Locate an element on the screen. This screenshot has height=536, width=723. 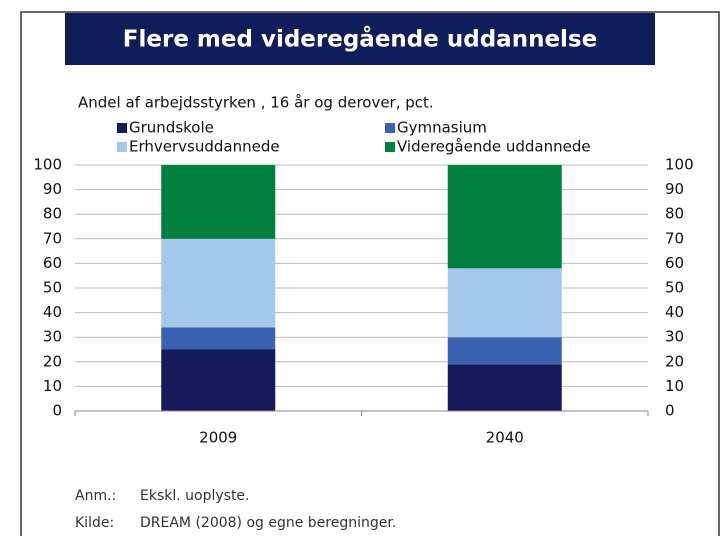
y2-tick-label: 80 is located at coordinates (674, 214).